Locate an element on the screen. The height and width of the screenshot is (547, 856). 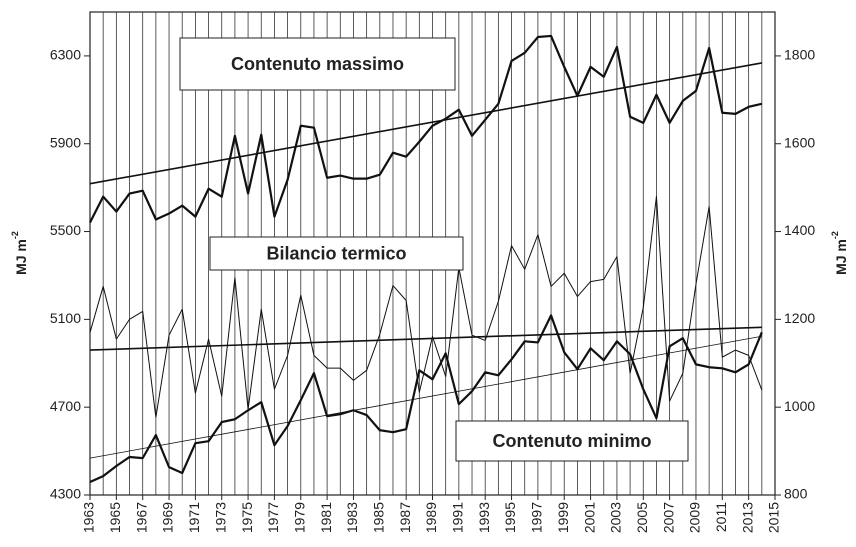
y2-tick-label: 1000 is located at coordinates (799, 406).